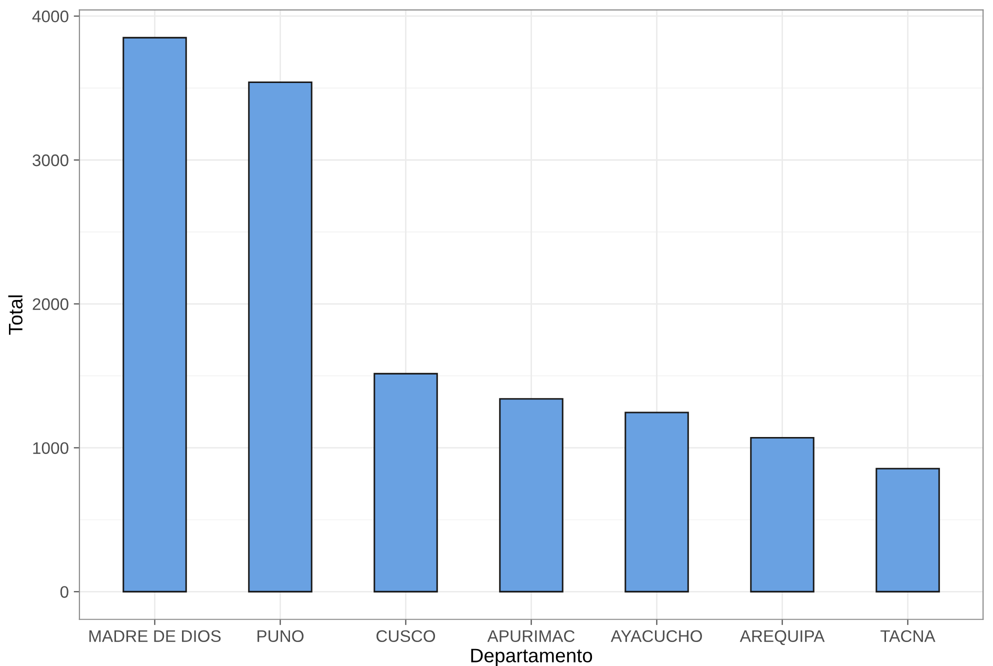 This screenshot has height=666, width=993. I want to click on y-tick-label: 4000, so click(50, 16).